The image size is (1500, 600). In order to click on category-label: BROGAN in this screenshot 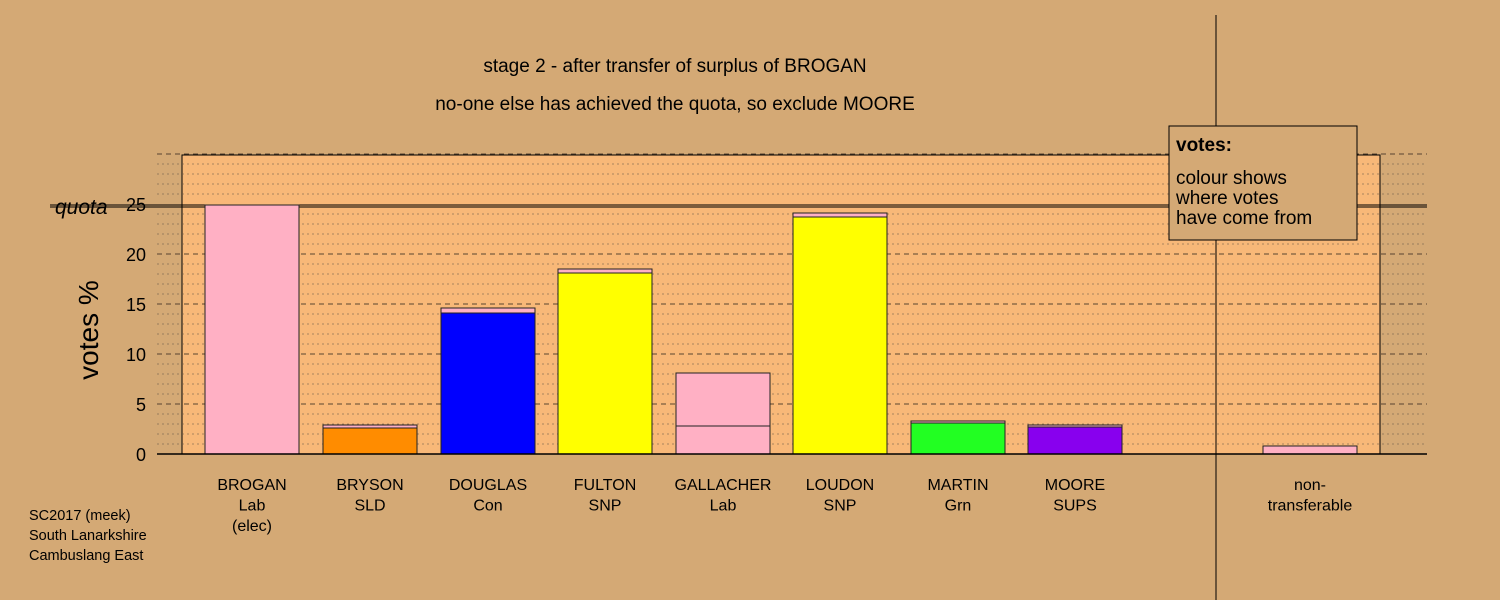, I will do `click(251, 485)`.